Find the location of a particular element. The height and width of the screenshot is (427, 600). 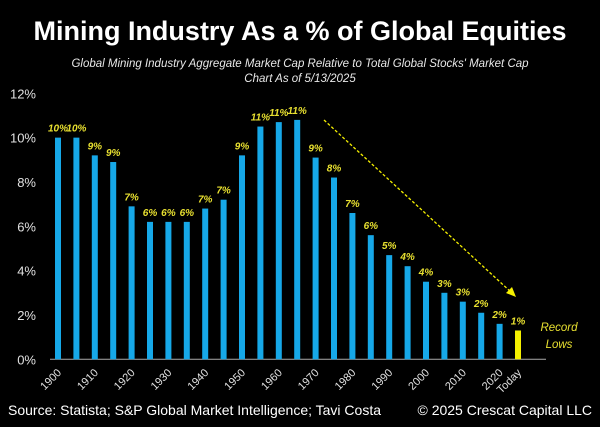

y-tick-label: 8% is located at coordinates (26, 182).